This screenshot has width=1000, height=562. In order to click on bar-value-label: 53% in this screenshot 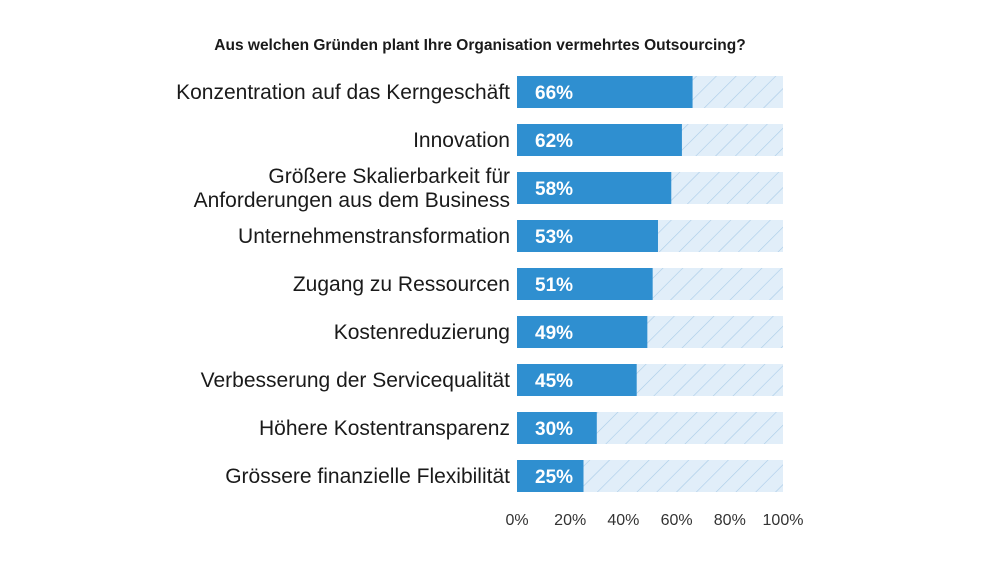, I will do `click(554, 237)`.